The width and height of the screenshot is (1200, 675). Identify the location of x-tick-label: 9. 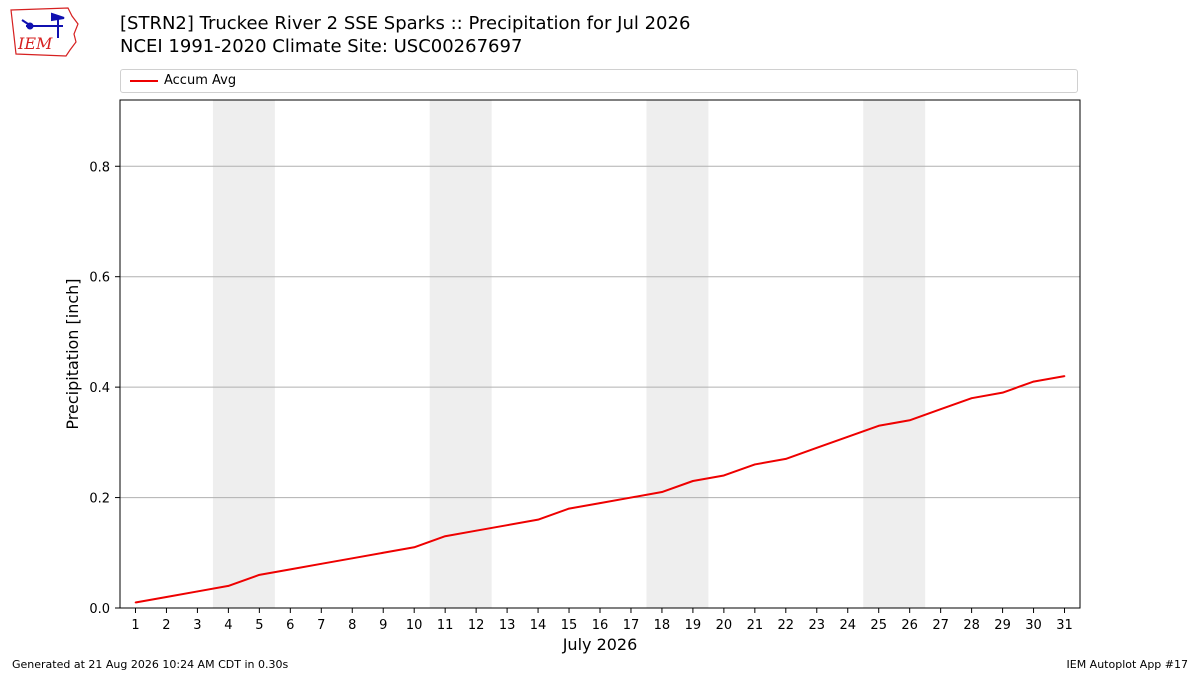
(383, 625).